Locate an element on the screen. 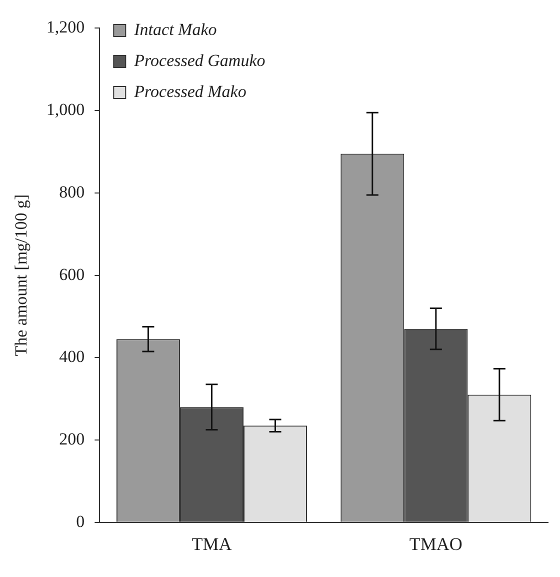 This screenshot has height=577, width=560. x-tick-label: TMA is located at coordinates (212, 544).